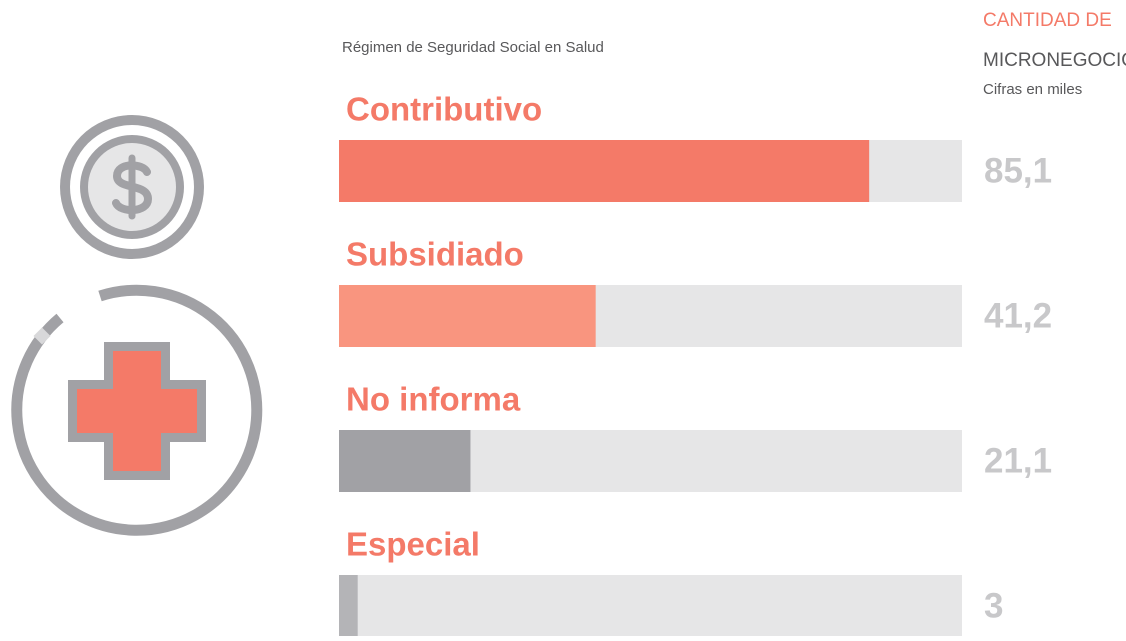 This screenshot has width=1126, height=641. I want to click on note: Cifras en miles, so click(1032, 89).